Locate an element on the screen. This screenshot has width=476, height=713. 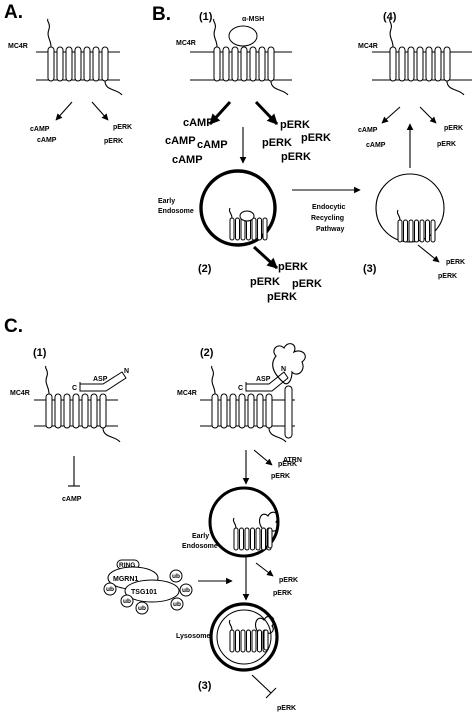
inhibition-bar is located at coordinates (271, 693).